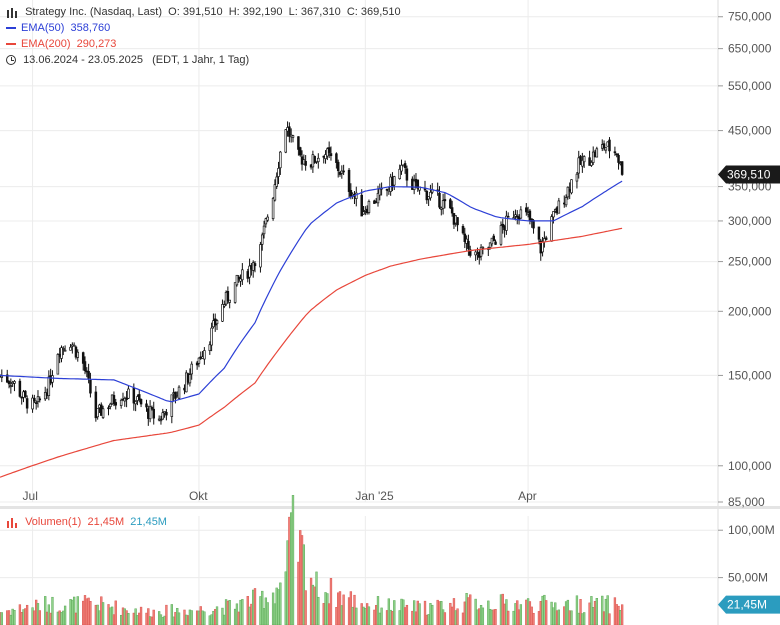  Describe the element at coordinates (320, 12) in the screenshot. I see `low-value: 367,310` at that location.